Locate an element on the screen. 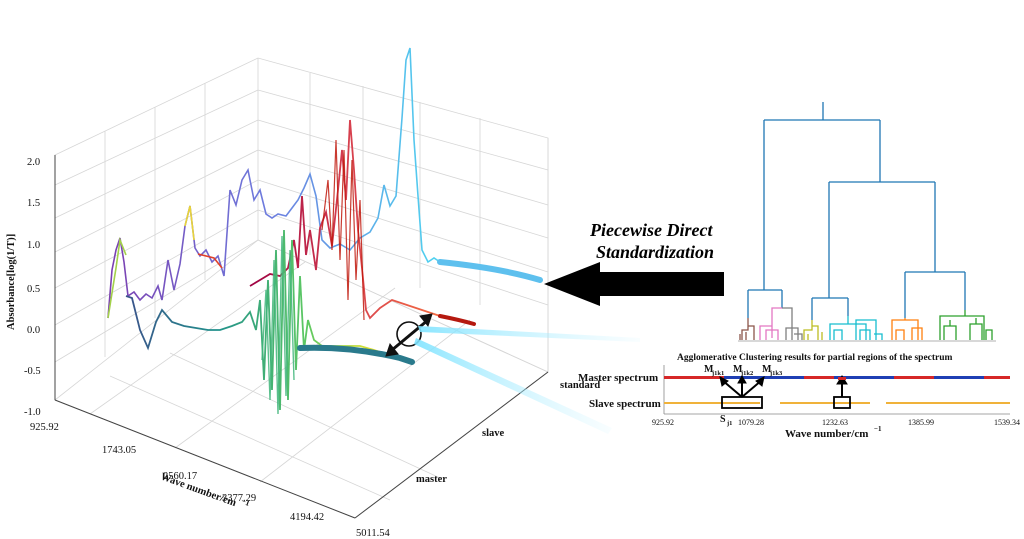  x-axis-exponent: −1 is located at coordinates (245, 501).